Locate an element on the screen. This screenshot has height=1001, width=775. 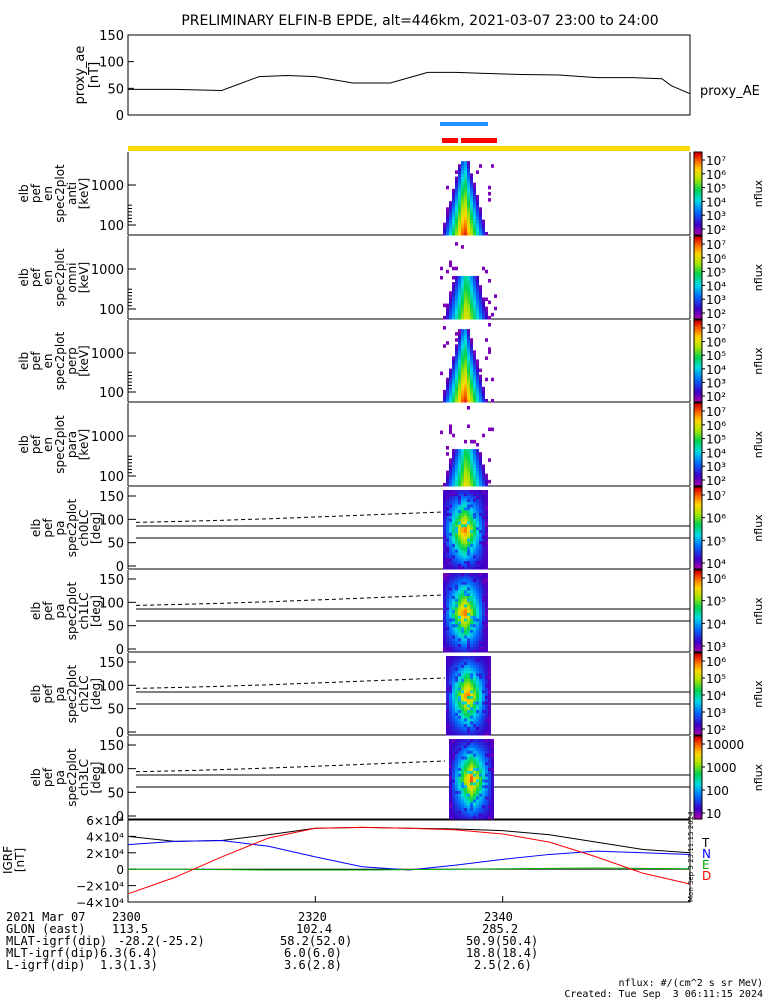
y-tick-label: 0 is located at coordinates (120, 116).